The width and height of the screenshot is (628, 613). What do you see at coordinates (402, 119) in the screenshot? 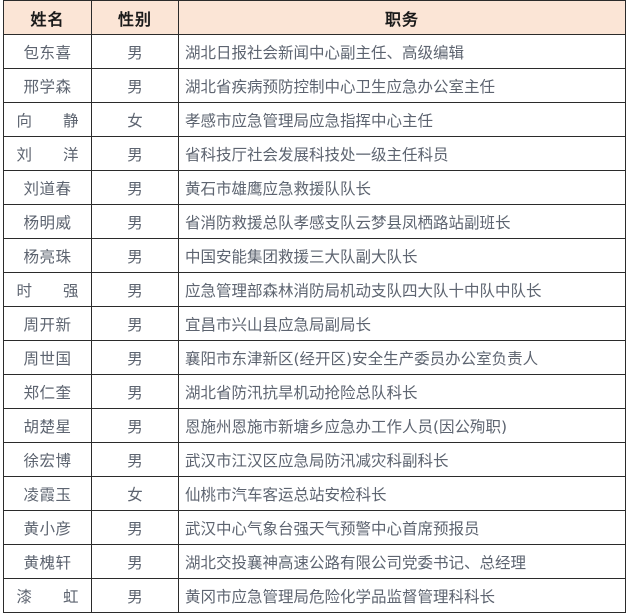
I see `cell-post: 孝感市应急管理局应急指挥中心主任` at bounding box center [402, 119].